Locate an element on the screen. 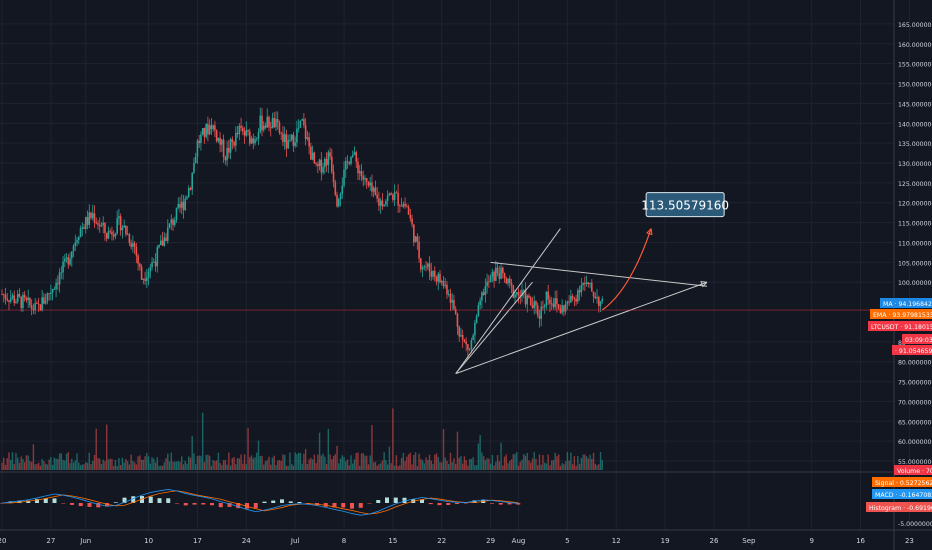 The width and height of the screenshot is (932, 550). trendline-arrowhead is located at coordinates (704, 284).